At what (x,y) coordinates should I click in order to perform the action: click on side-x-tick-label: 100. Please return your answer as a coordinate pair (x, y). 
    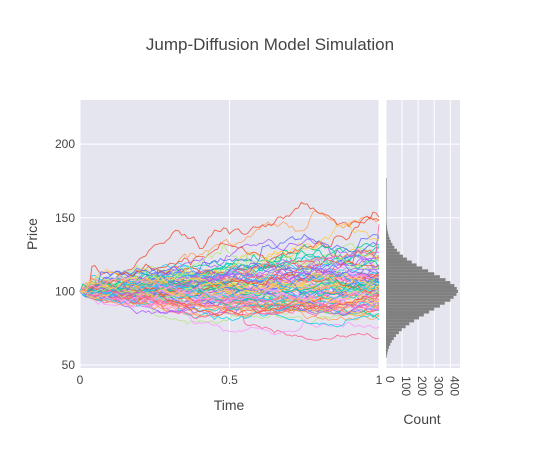
    Looking at the image, I should click on (406, 386).